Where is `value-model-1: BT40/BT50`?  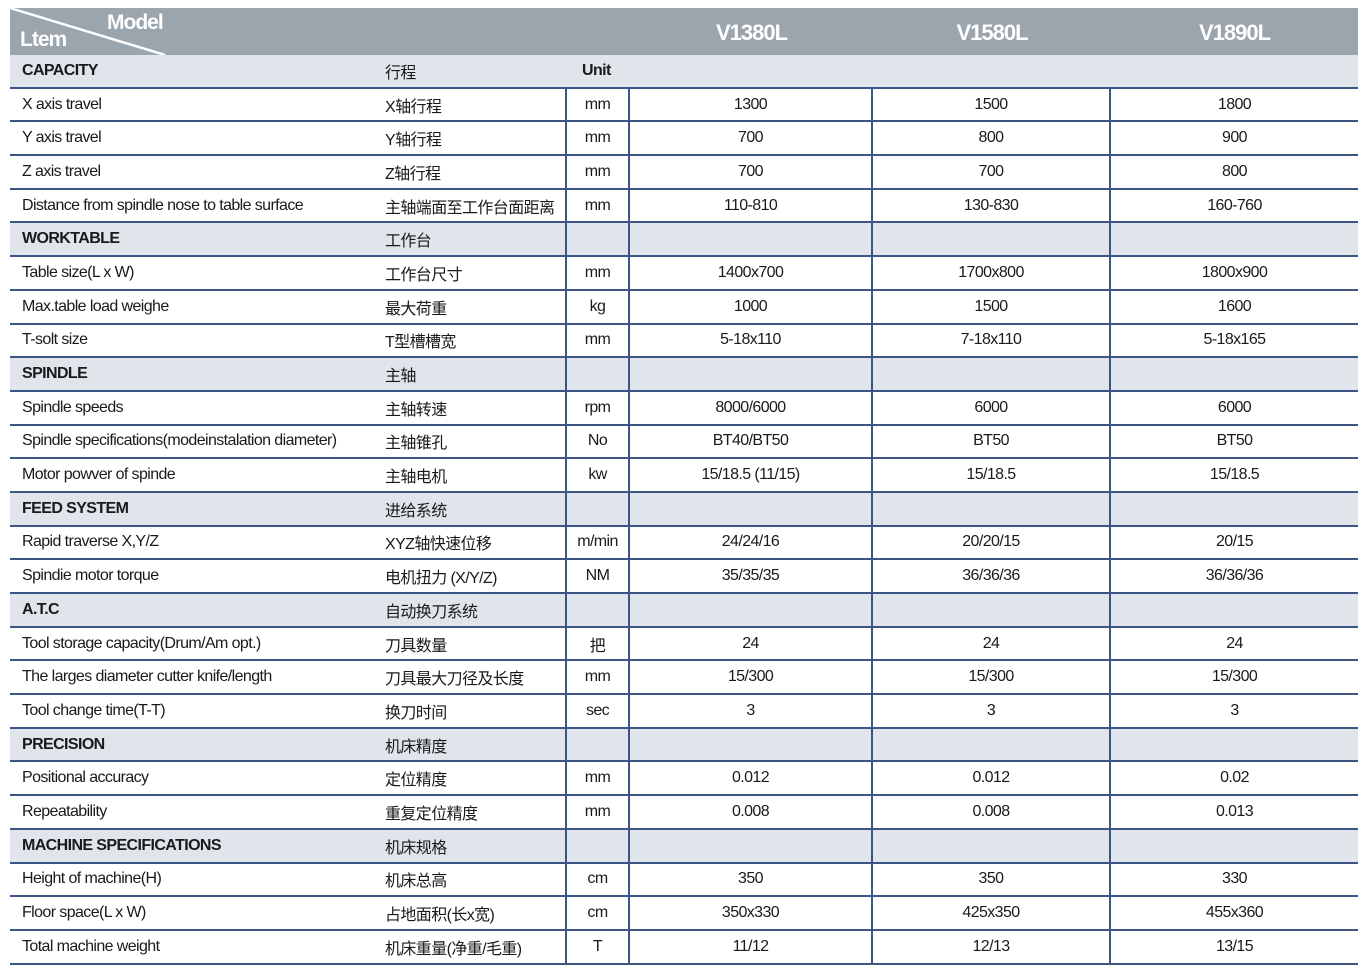
value-model-1: BT40/BT50 is located at coordinates (751, 441).